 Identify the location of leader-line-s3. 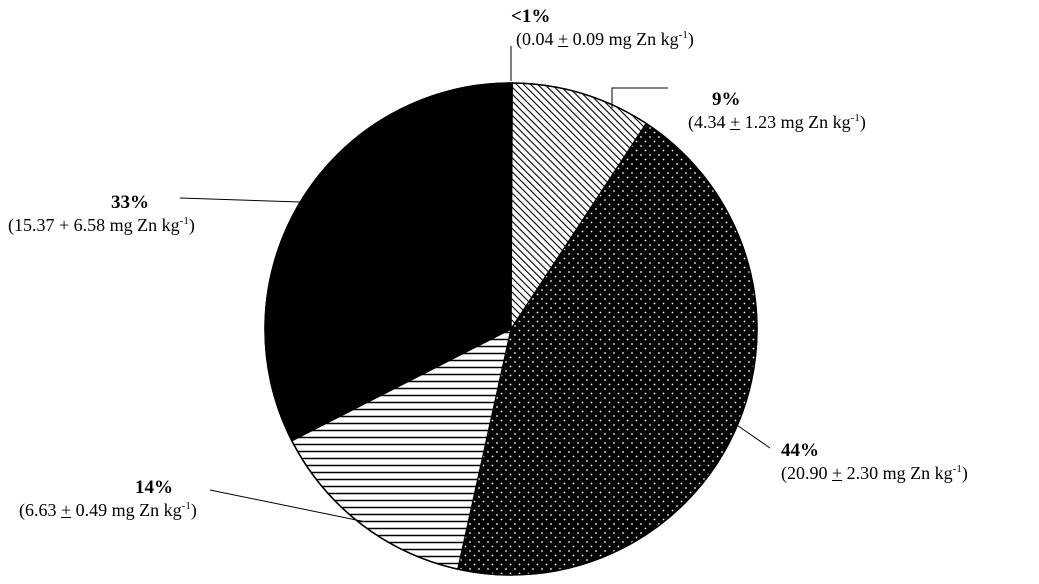
(752, 436).